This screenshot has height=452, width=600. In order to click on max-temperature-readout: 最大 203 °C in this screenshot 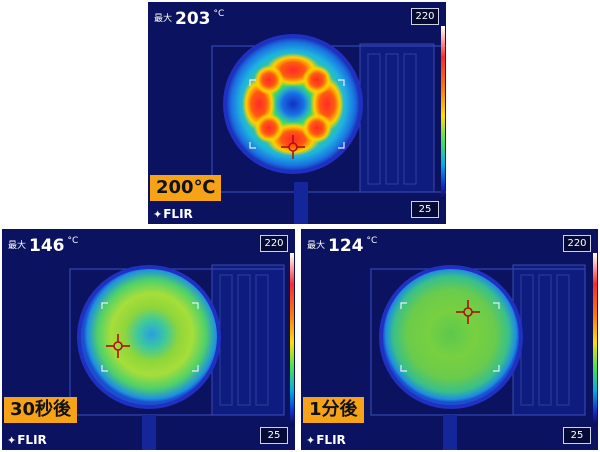, I will do `click(189, 19)`.